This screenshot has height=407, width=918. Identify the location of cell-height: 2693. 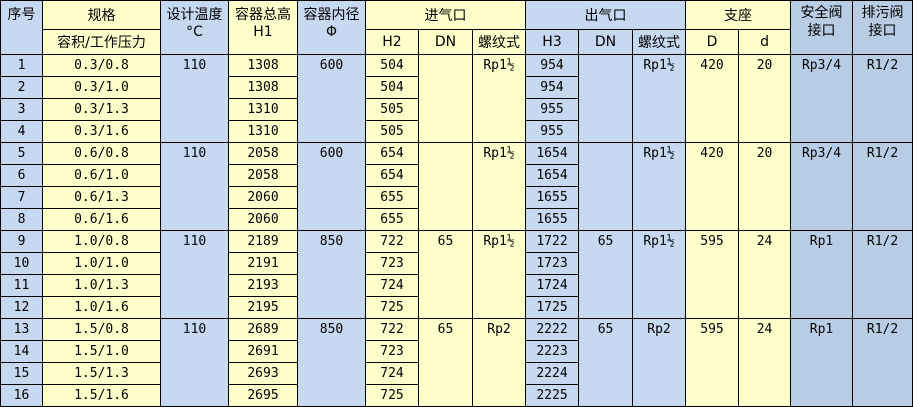
(263, 373).